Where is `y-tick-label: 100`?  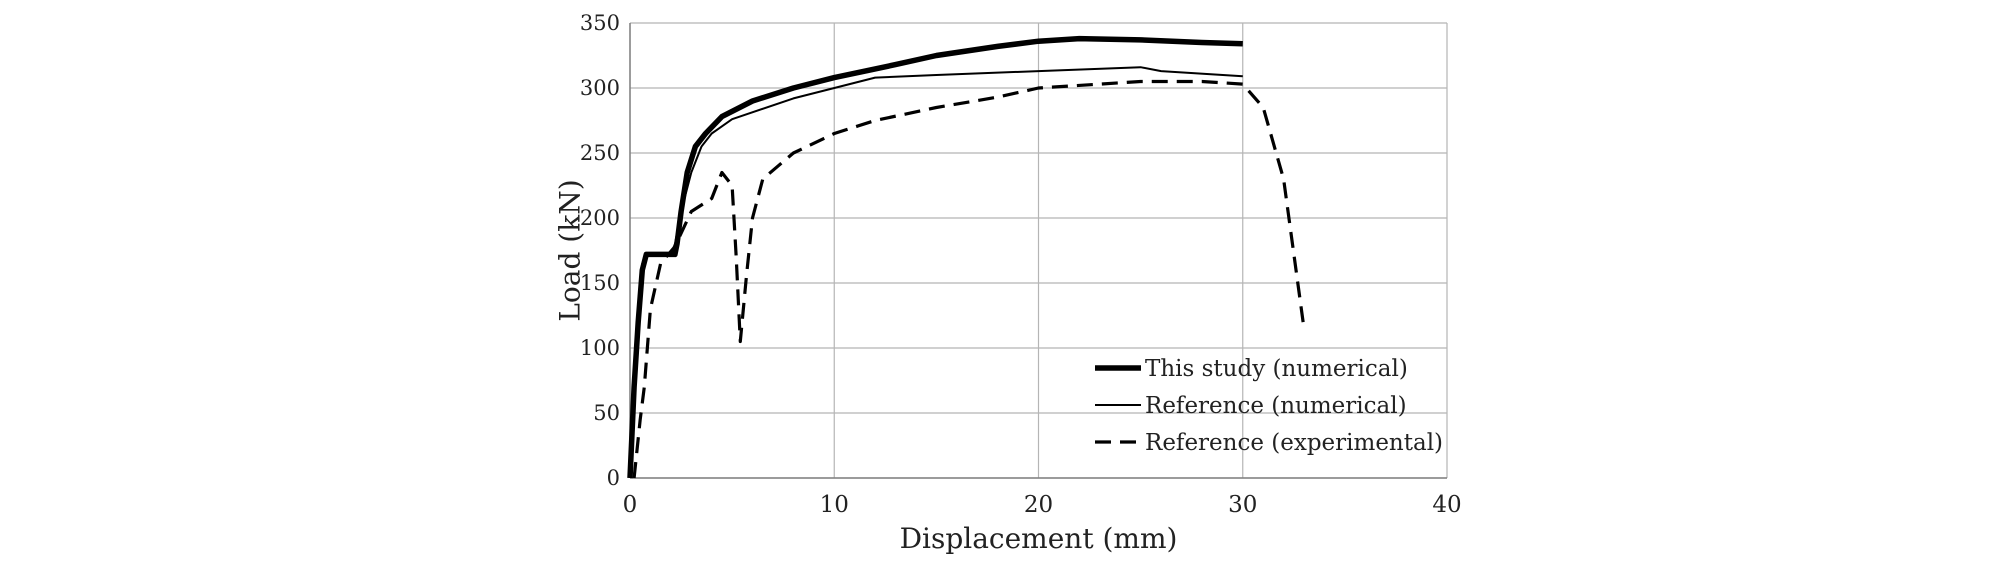
y-tick-label: 100 is located at coordinates (600, 348).